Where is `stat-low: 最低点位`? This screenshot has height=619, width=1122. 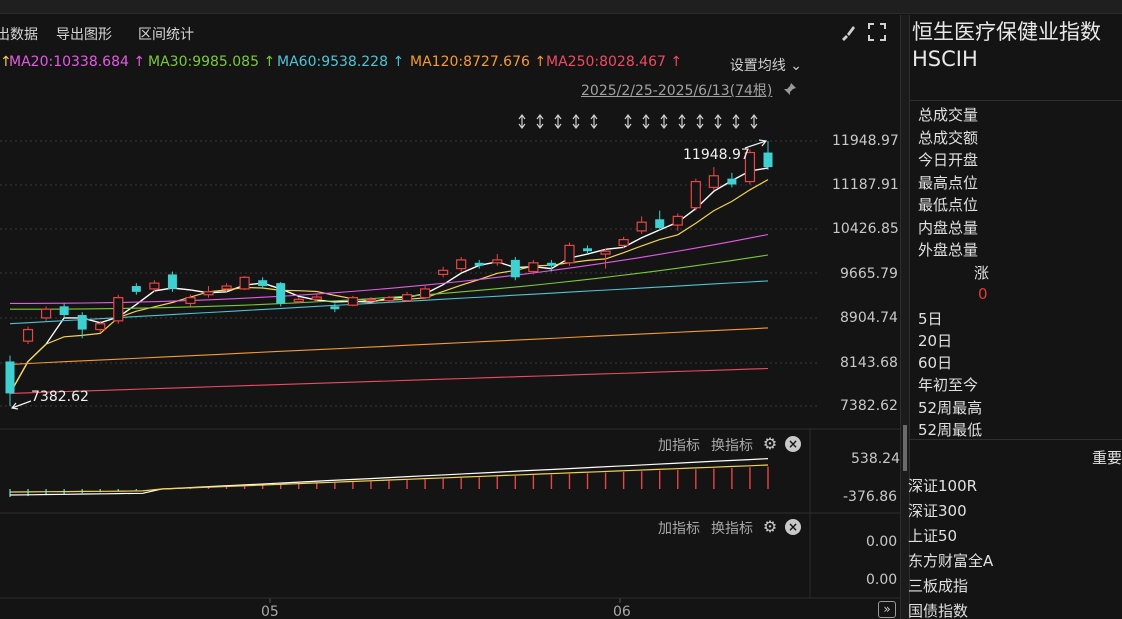
stat-low: 最低点位 is located at coordinates (948, 205).